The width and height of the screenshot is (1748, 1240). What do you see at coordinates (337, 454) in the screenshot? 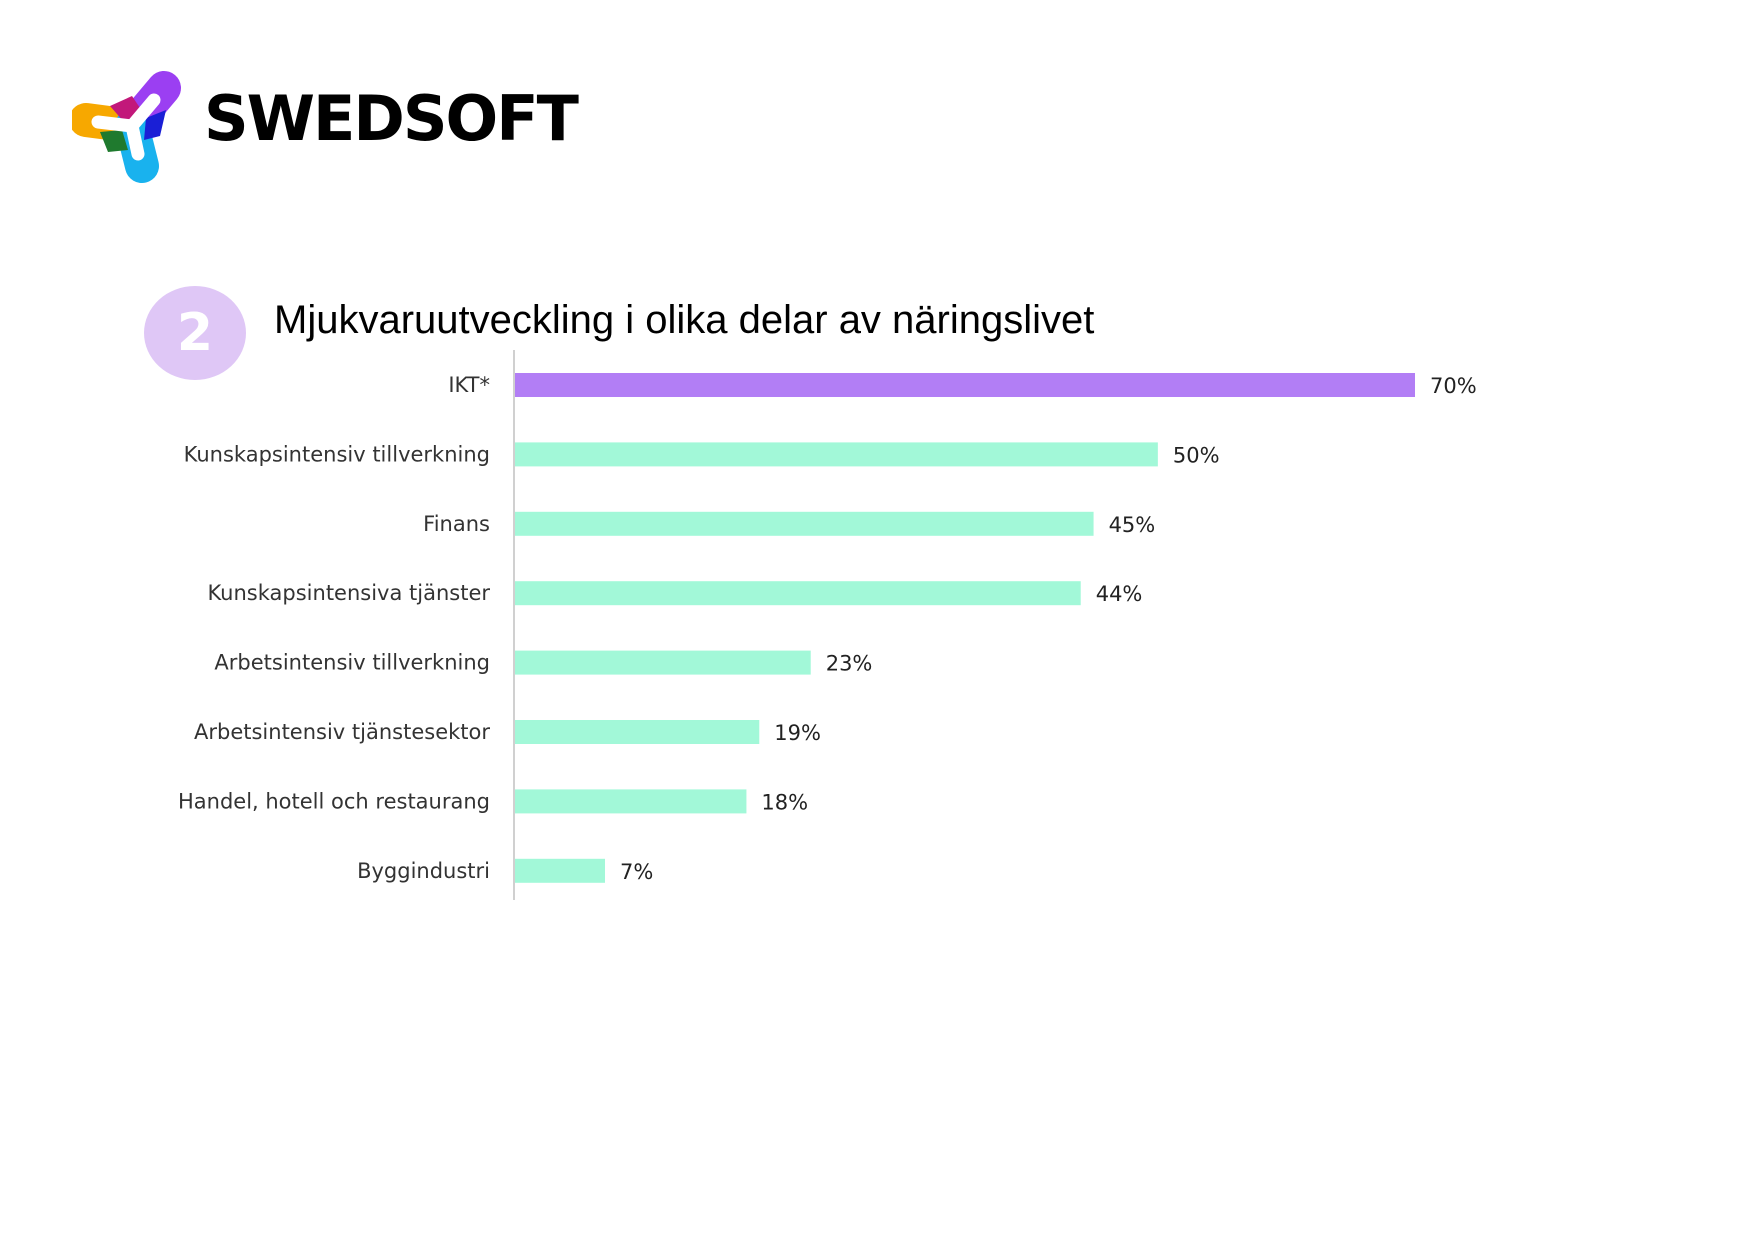
I see `category-label-1: Kunskapsintensiv tillverkning` at bounding box center [337, 454].